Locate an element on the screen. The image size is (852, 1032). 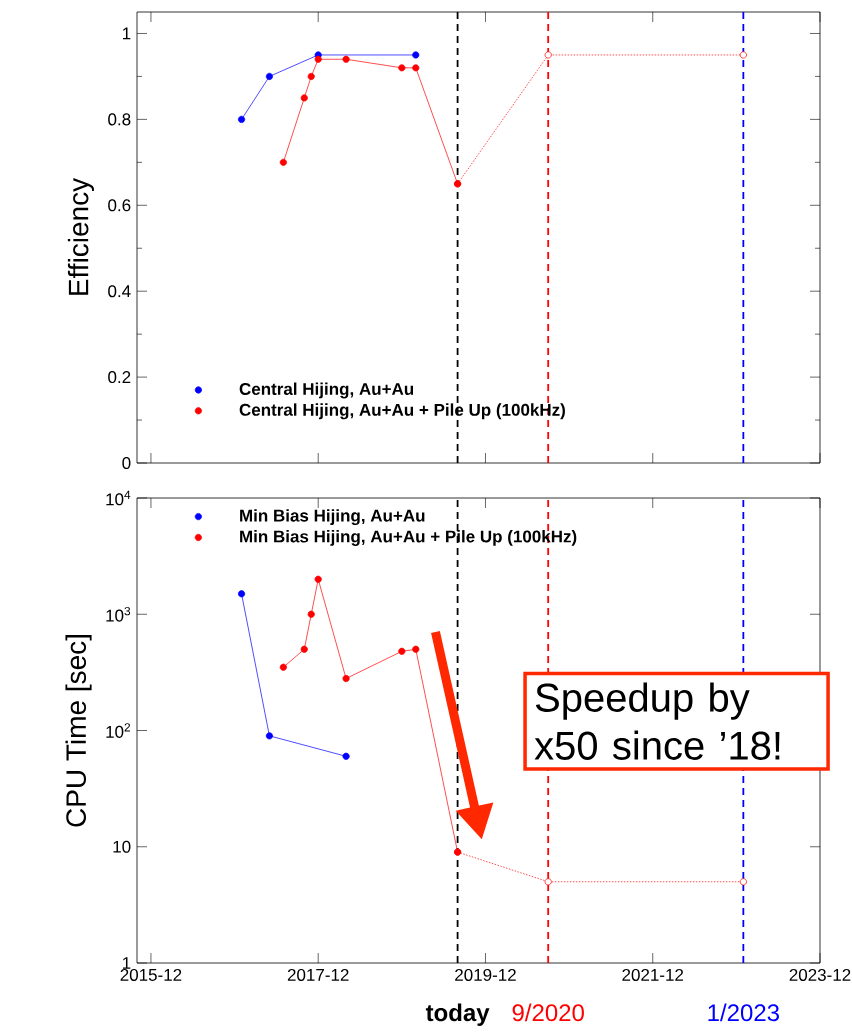
y-tick-label: 10$^{2}$ is located at coordinates (118, 730).